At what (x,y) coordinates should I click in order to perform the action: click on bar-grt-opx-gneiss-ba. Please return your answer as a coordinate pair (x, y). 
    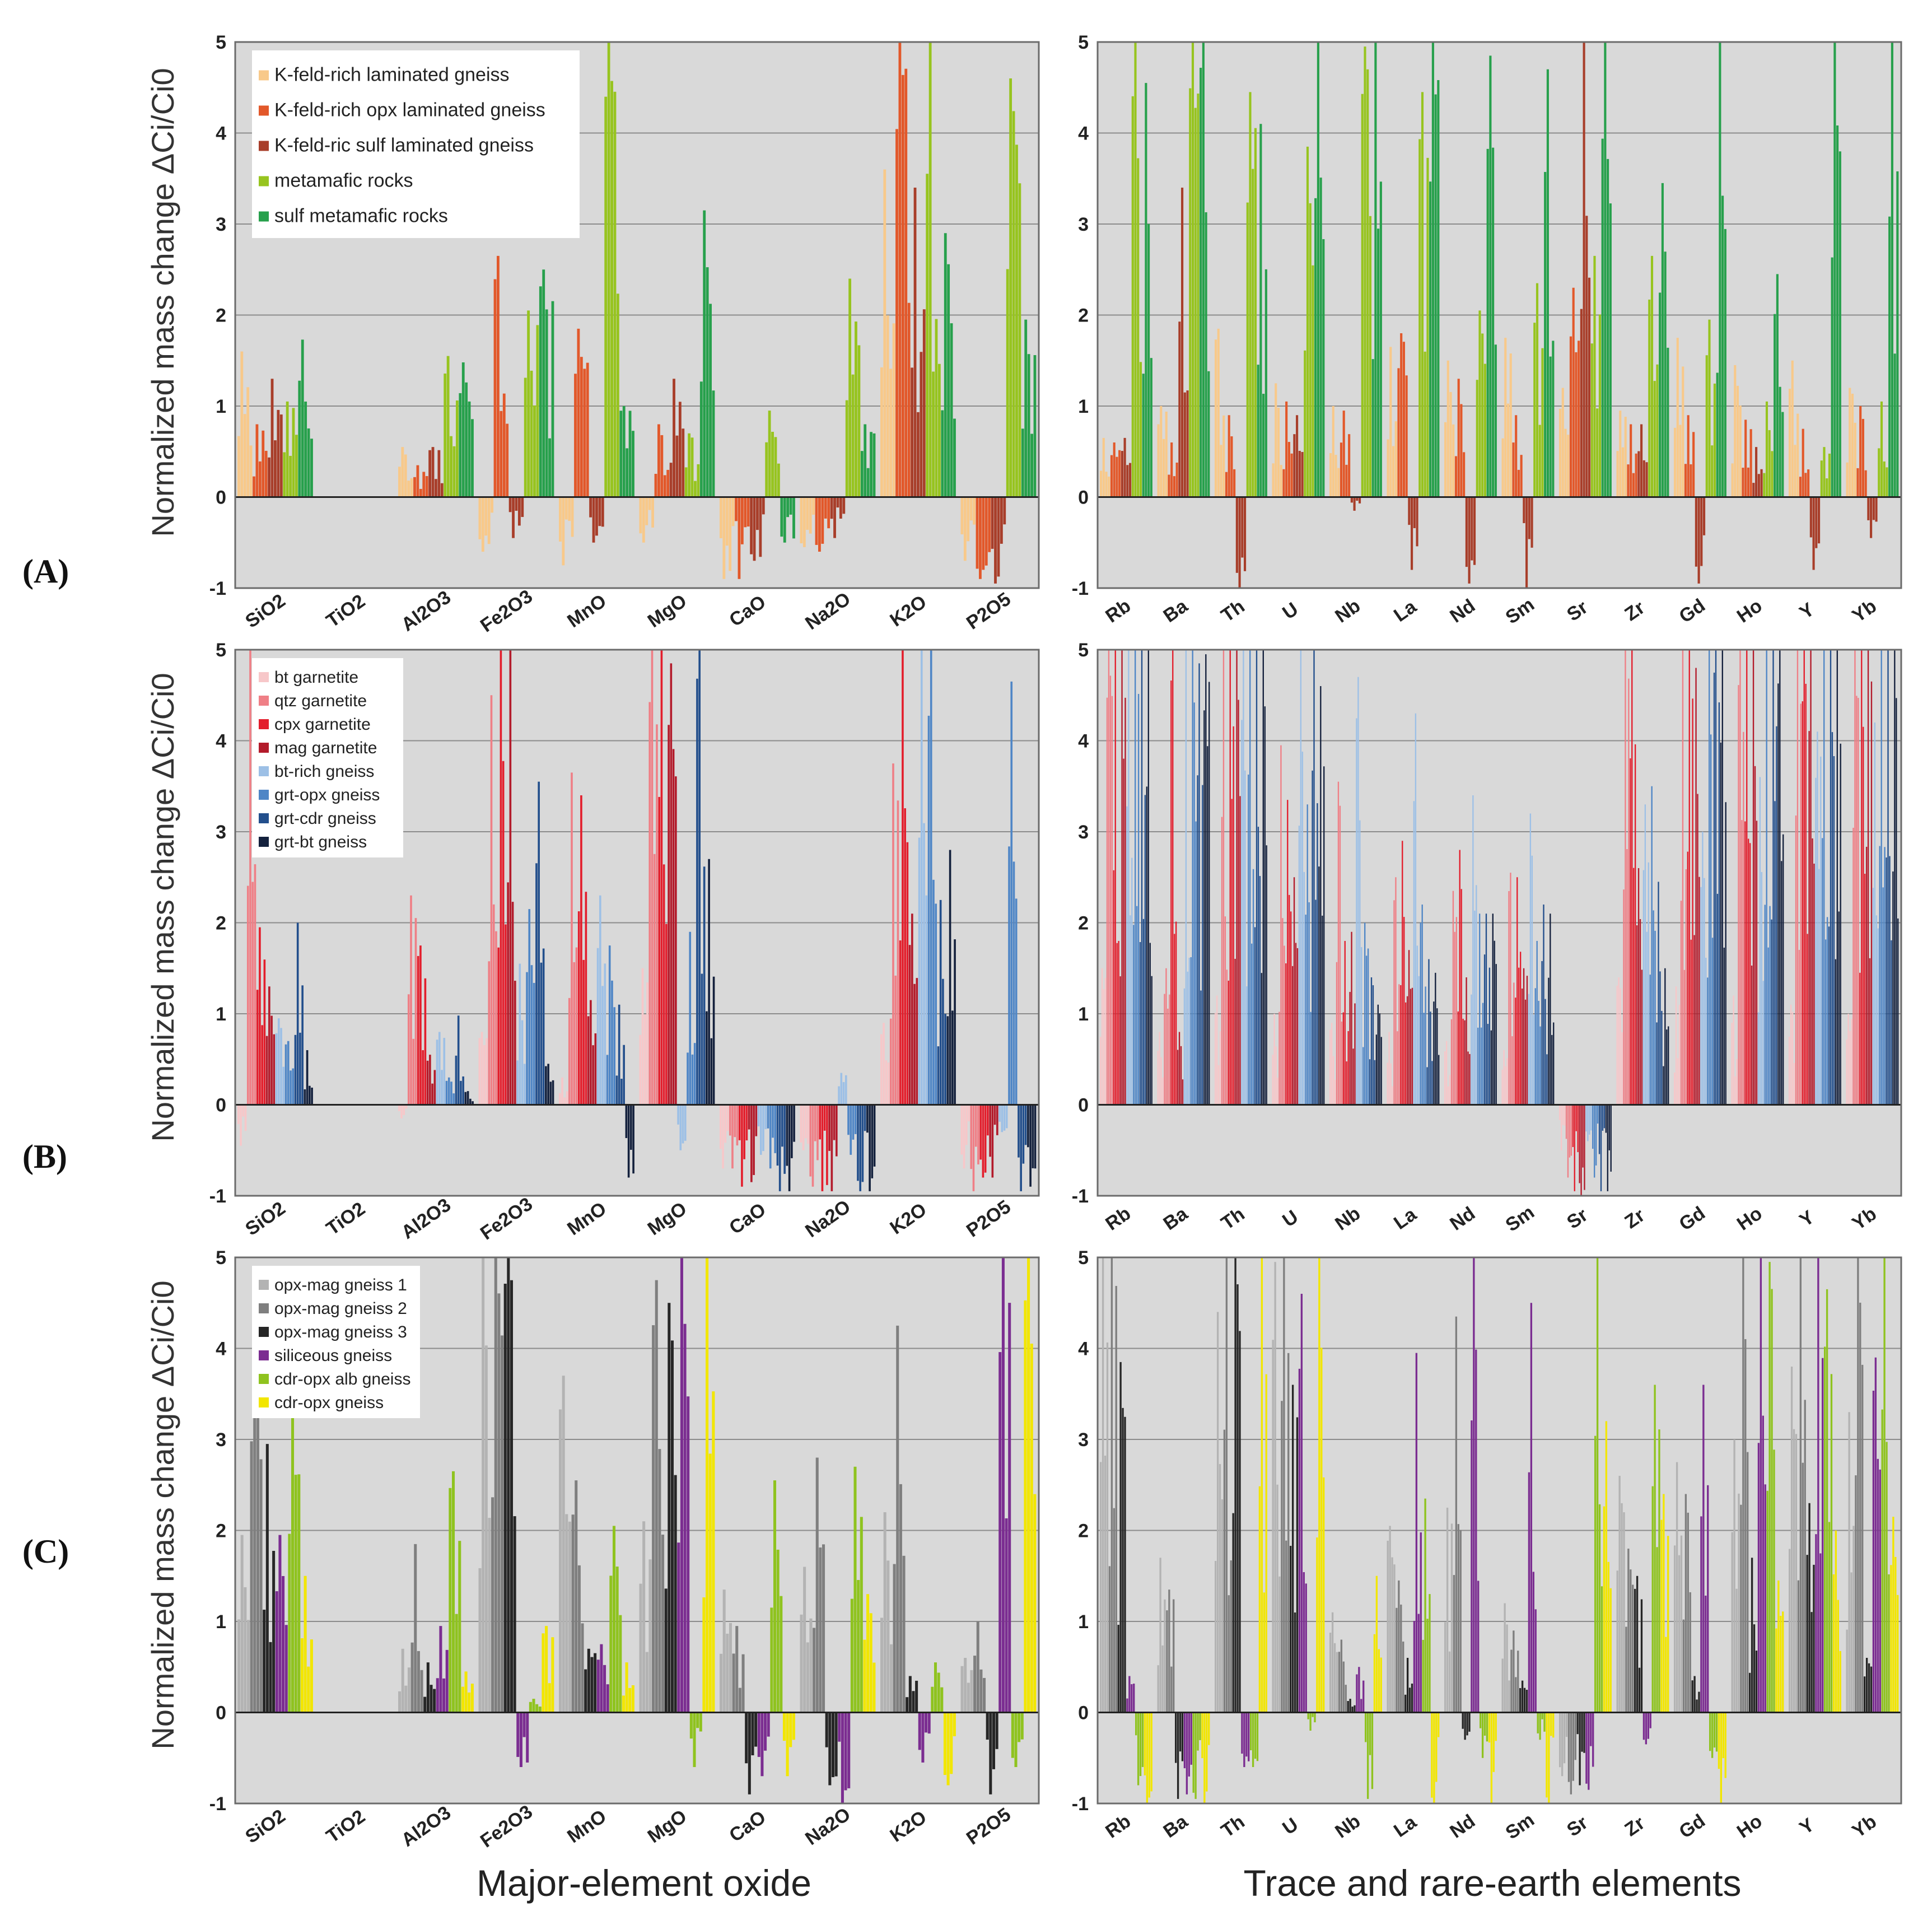
    Looking at the image, I should click on (1194, 903).